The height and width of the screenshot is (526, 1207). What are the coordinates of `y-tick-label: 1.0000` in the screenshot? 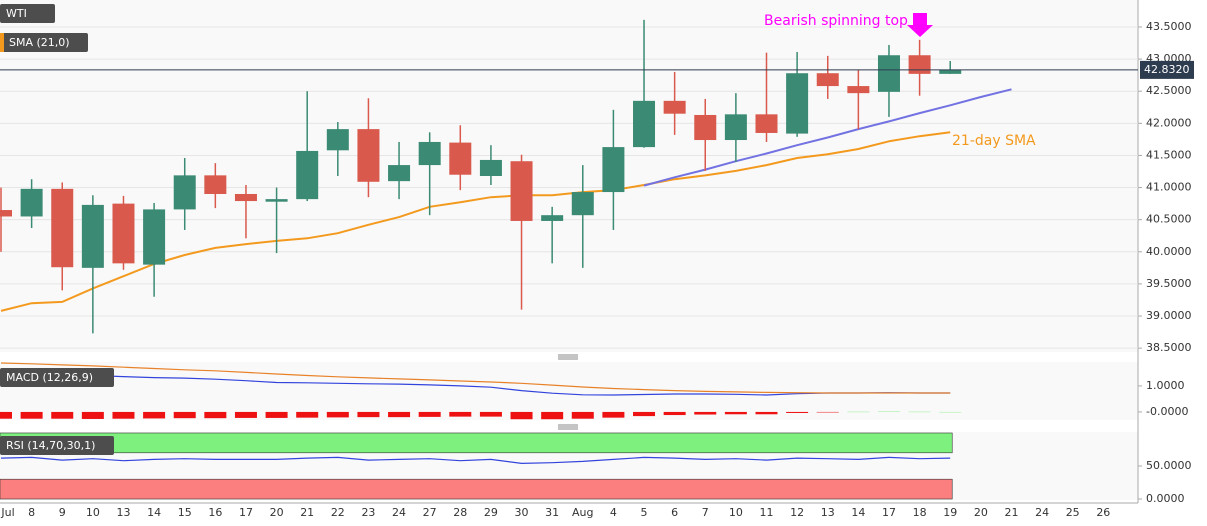 It's located at (1165, 385).